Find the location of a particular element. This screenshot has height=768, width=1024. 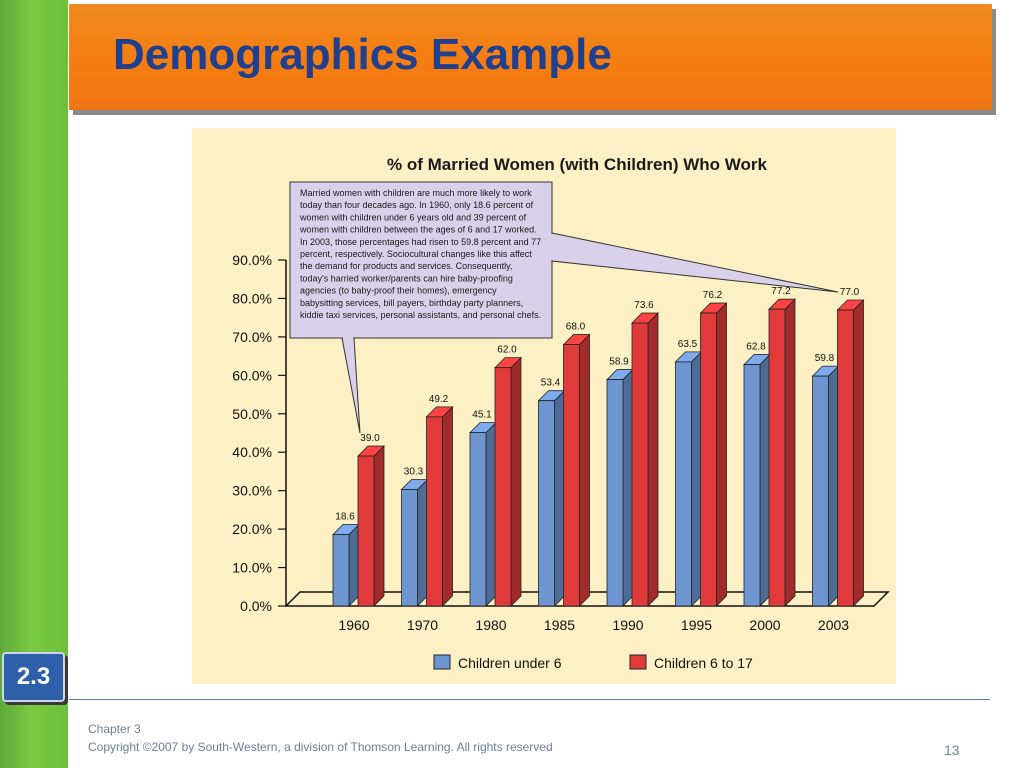

x-tick-label: 1960 is located at coordinates (353, 625).